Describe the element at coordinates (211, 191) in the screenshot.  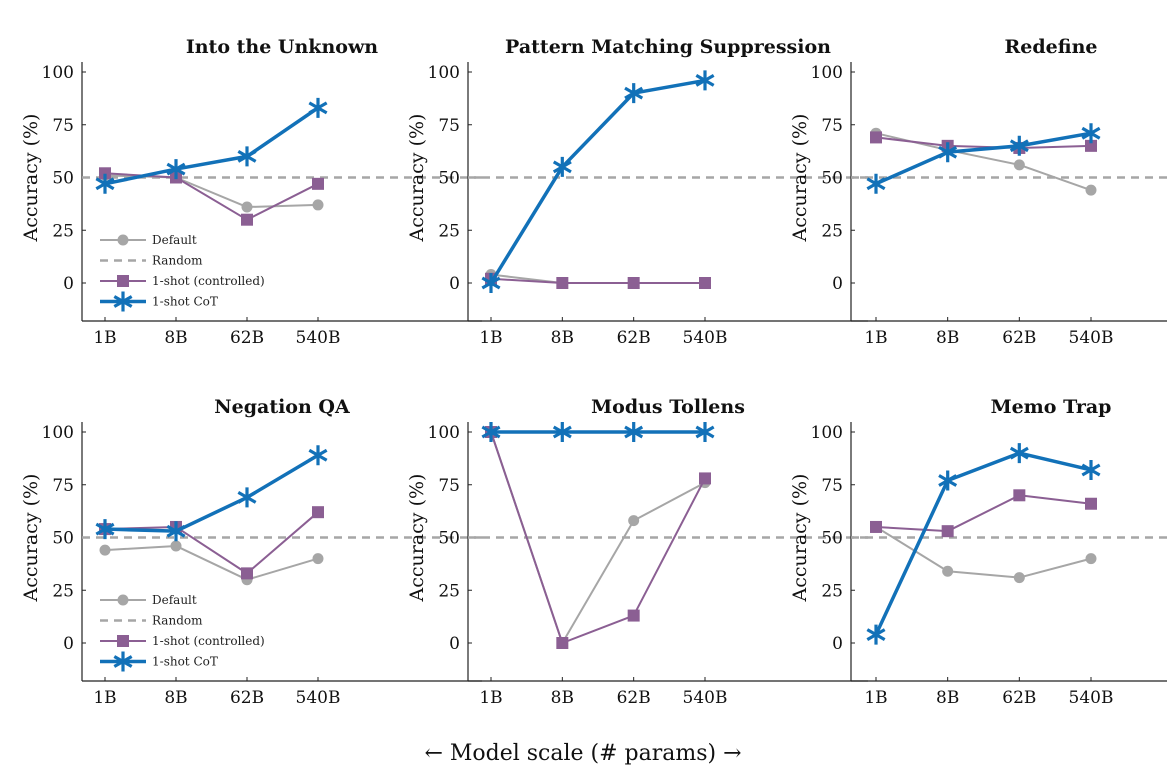
I see `series-line-default` at that location.